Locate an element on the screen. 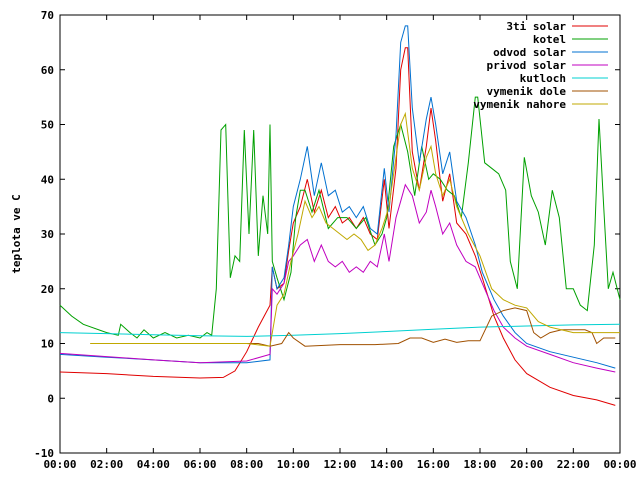 The width and height of the screenshot is (640, 480). legend-label: kotel is located at coordinates (549, 39).